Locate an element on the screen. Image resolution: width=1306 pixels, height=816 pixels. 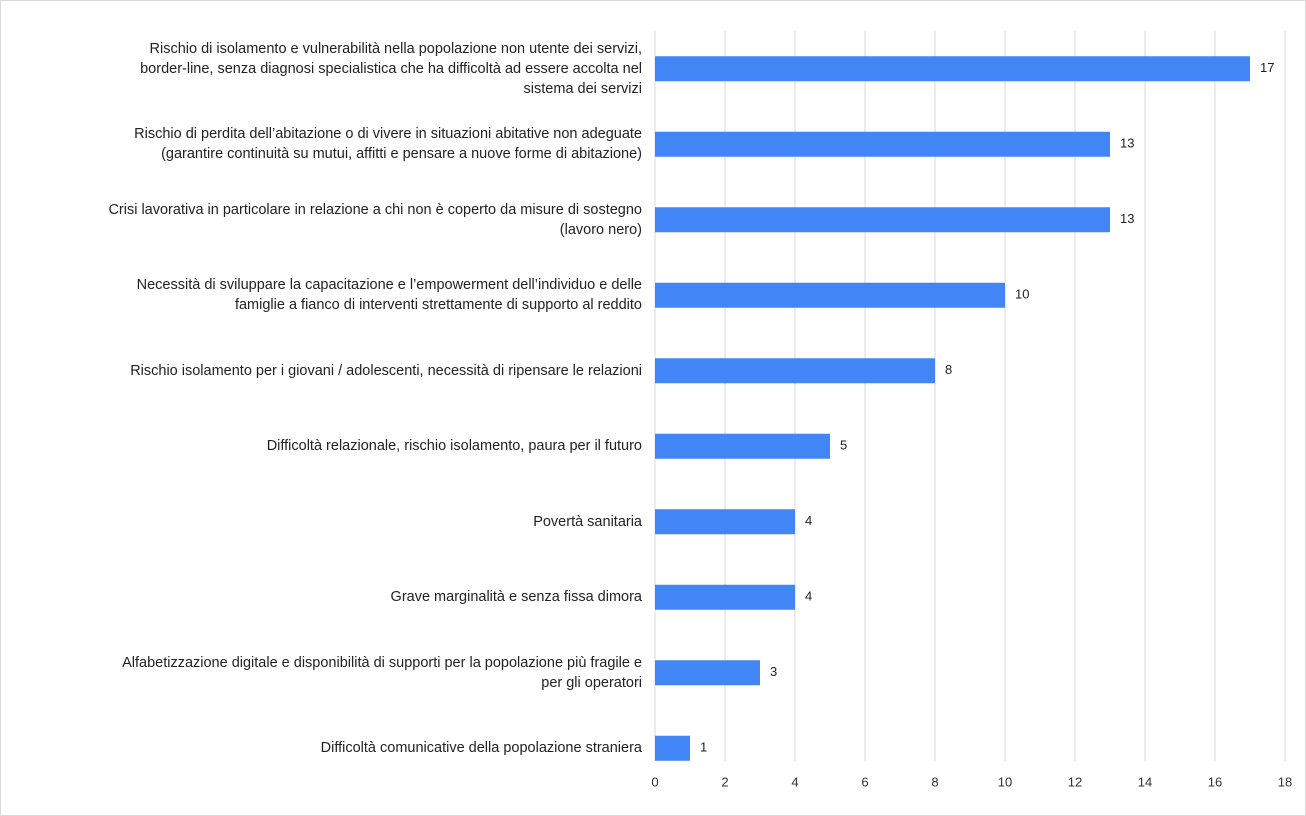
bar-value-label: 1 is located at coordinates (703, 747).